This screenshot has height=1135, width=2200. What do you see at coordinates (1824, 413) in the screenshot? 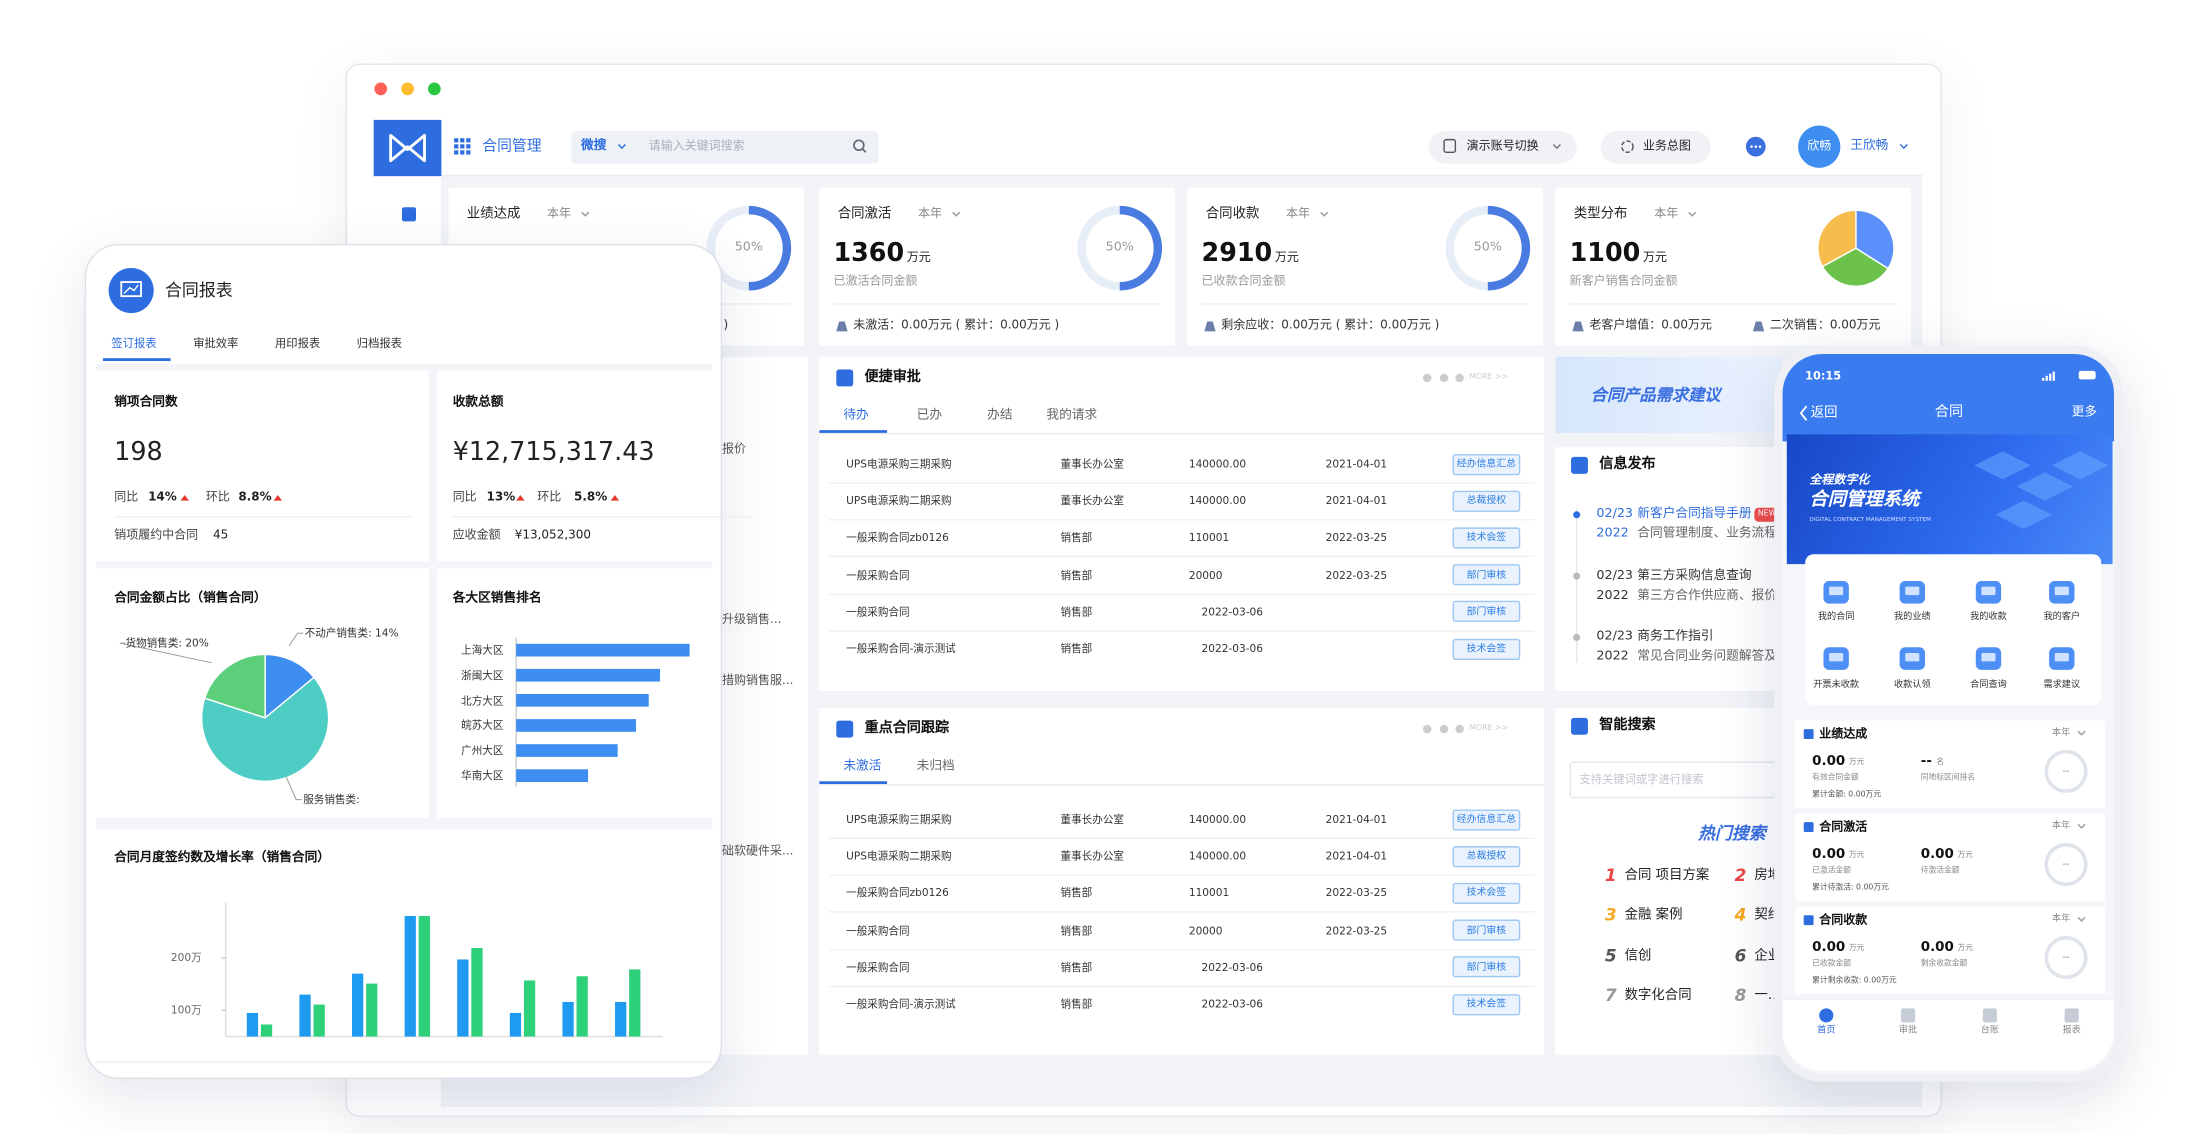
I see `back-label: 返回` at bounding box center [1824, 413].